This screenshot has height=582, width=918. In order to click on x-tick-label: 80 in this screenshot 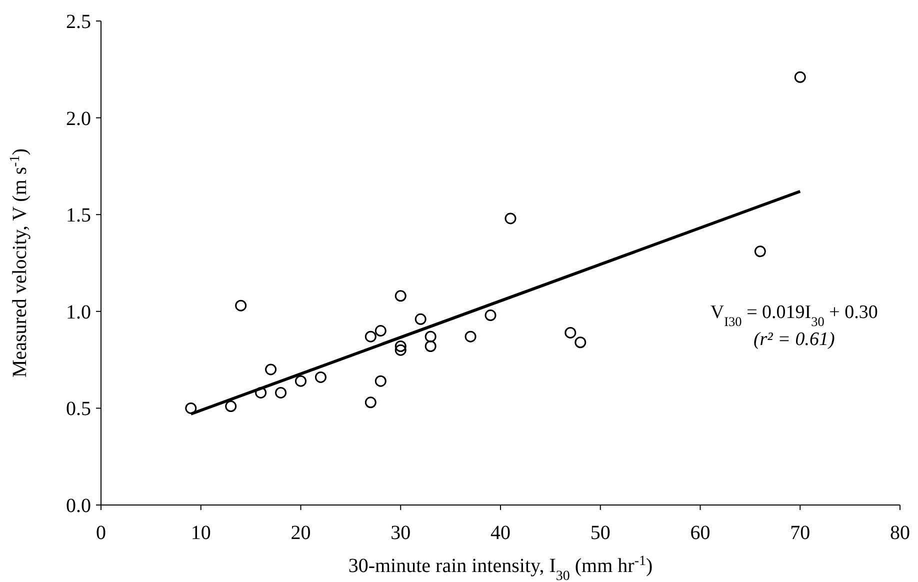, I will do `click(900, 533)`.